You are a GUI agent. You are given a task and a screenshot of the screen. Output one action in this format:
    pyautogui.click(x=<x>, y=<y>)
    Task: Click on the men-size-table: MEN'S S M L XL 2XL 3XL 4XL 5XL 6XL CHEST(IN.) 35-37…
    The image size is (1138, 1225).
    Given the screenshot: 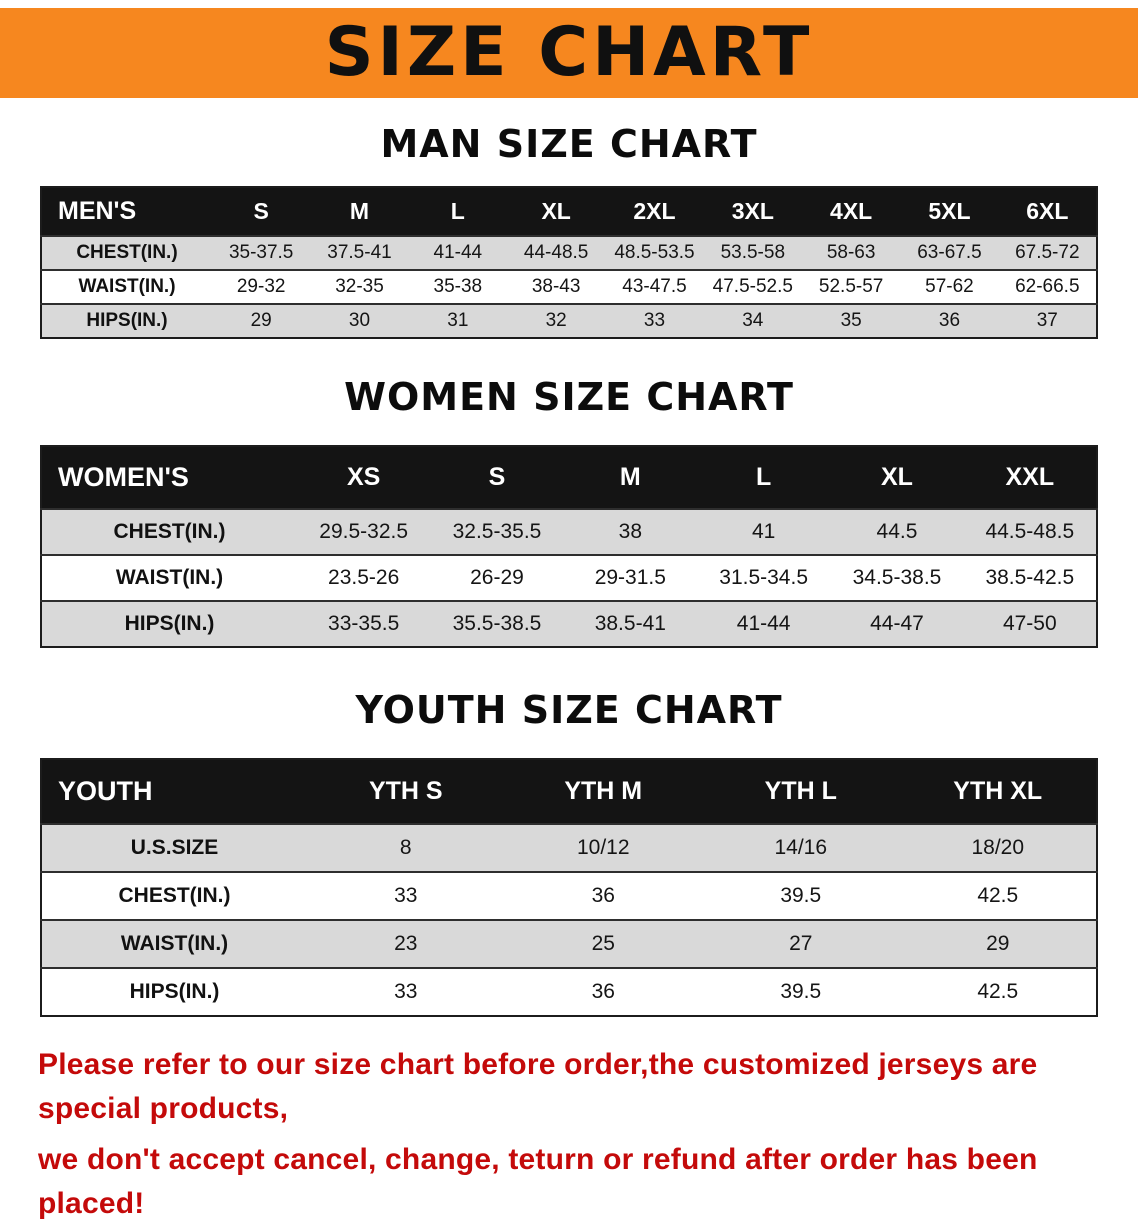 What is the action you would take?
    pyautogui.click(x=569, y=262)
    